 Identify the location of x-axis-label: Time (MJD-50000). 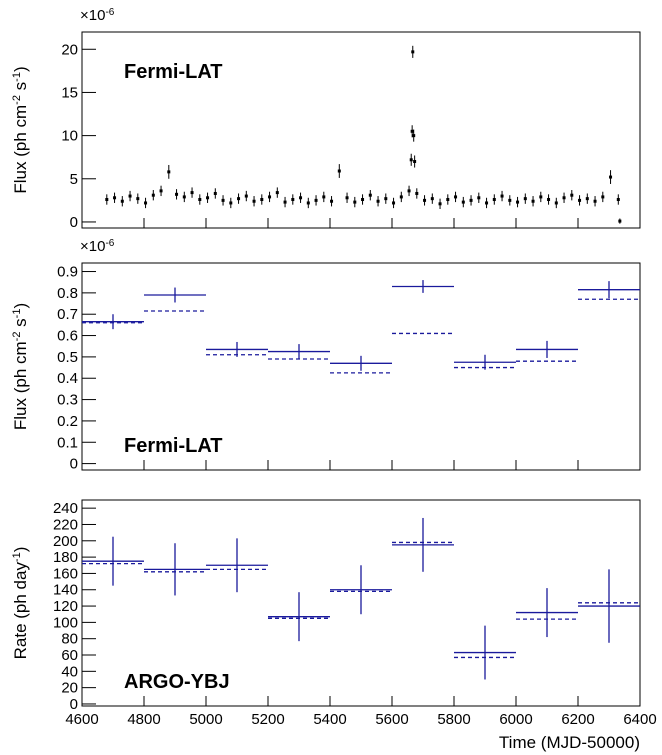
(569, 742).